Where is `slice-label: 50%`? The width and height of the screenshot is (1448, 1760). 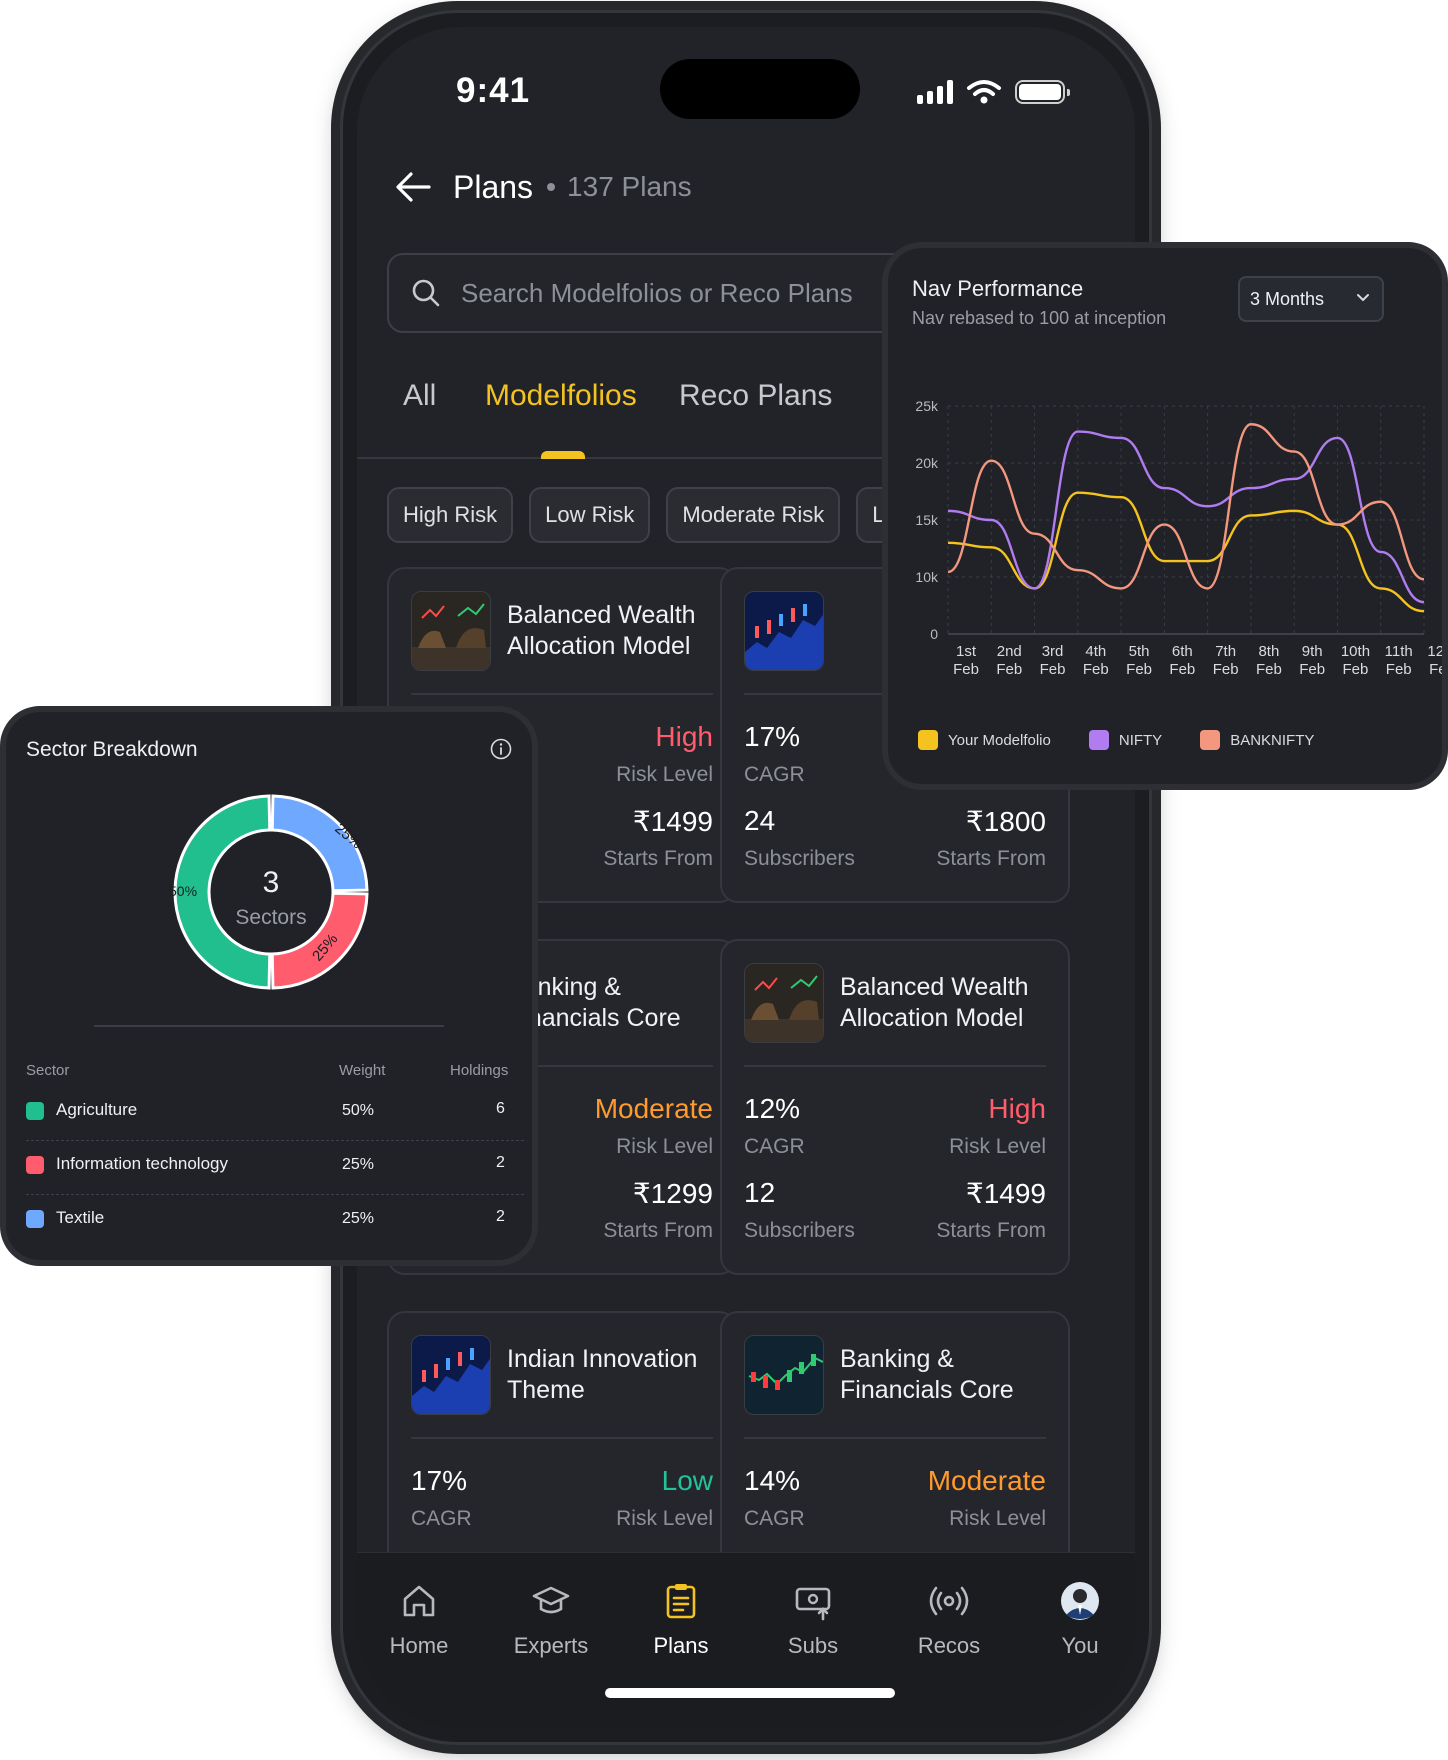 slice-label: 50% is located at coordinates (183, 891).